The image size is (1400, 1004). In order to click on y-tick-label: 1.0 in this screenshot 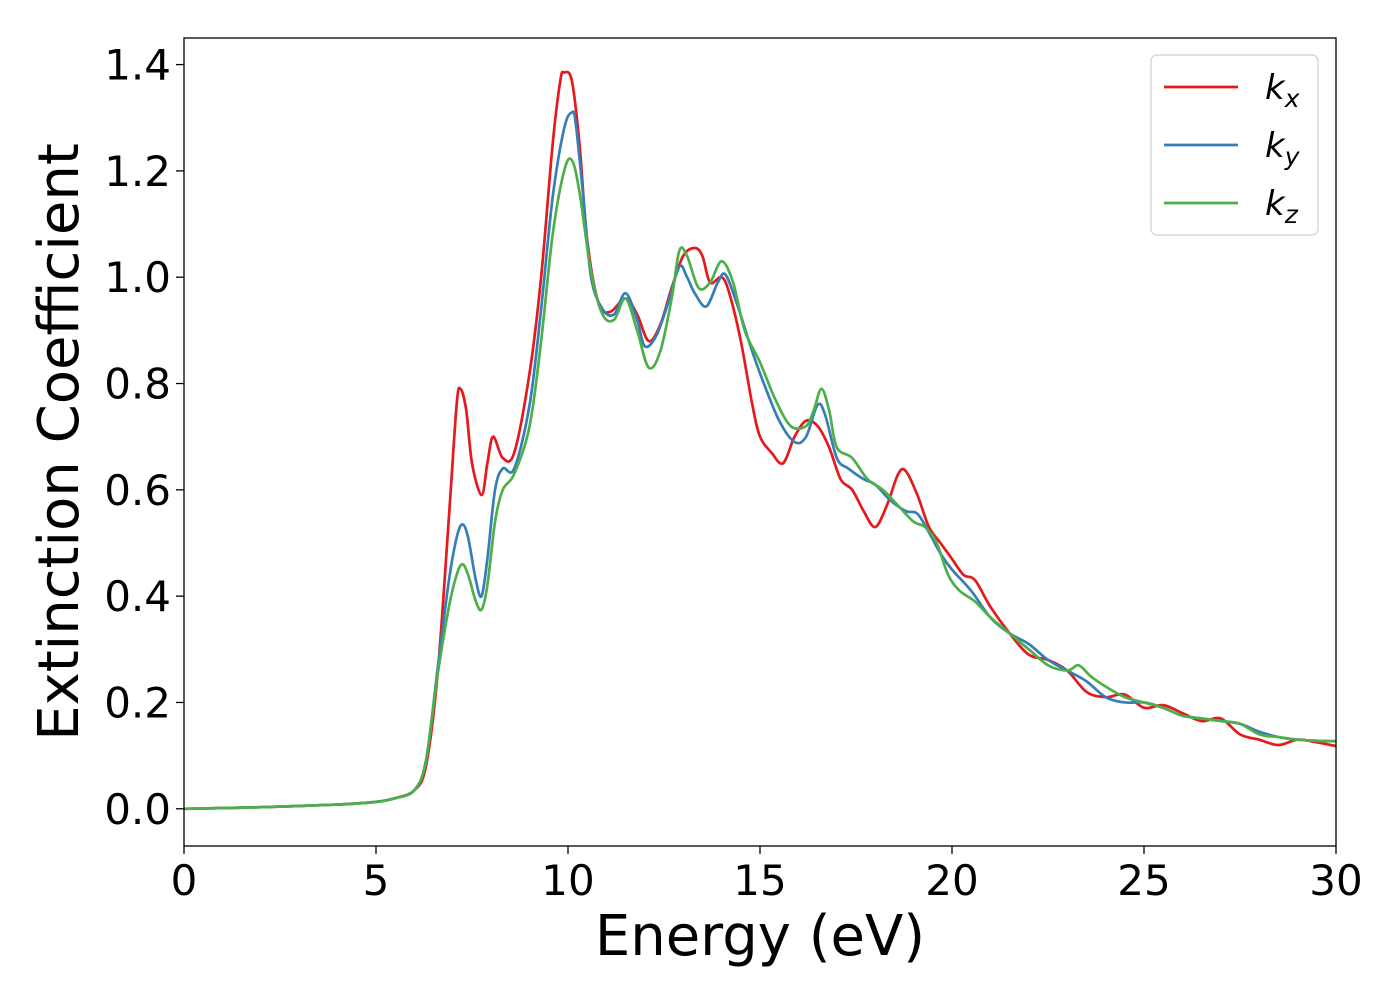, I will do `click(137, 277)`.